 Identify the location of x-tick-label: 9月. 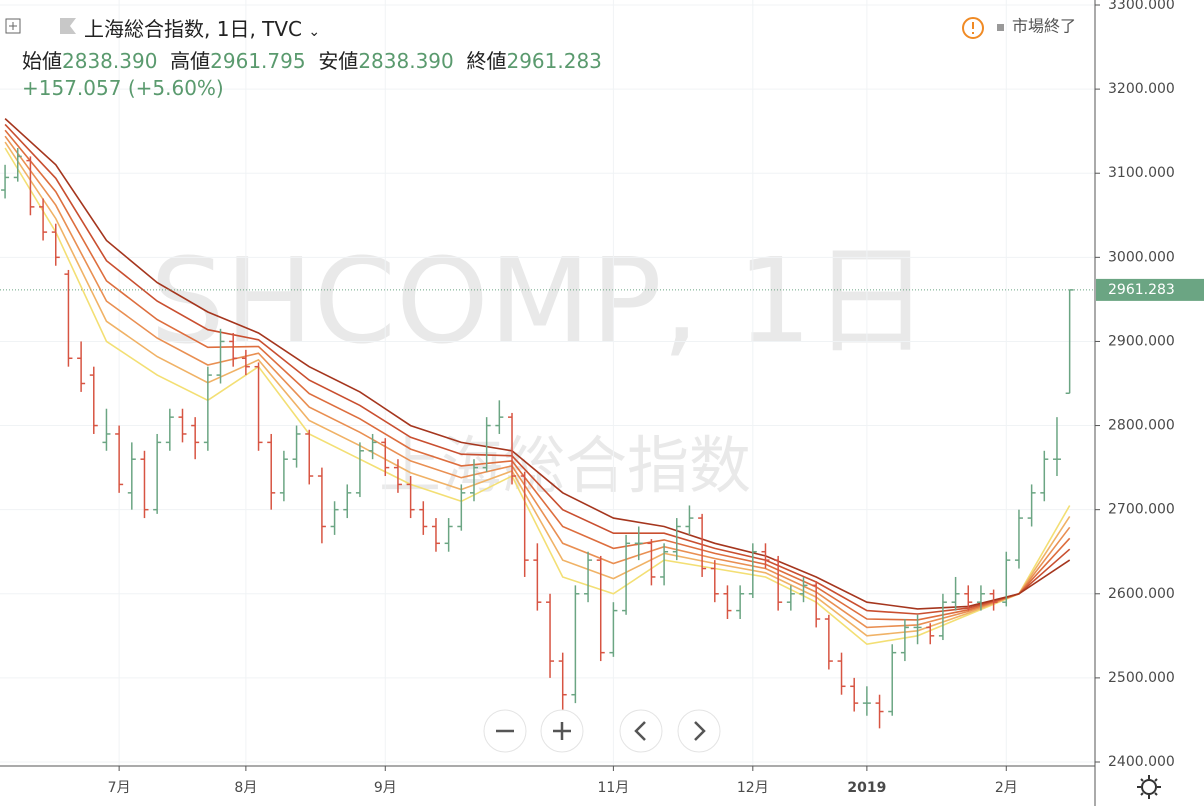
(385, 788).